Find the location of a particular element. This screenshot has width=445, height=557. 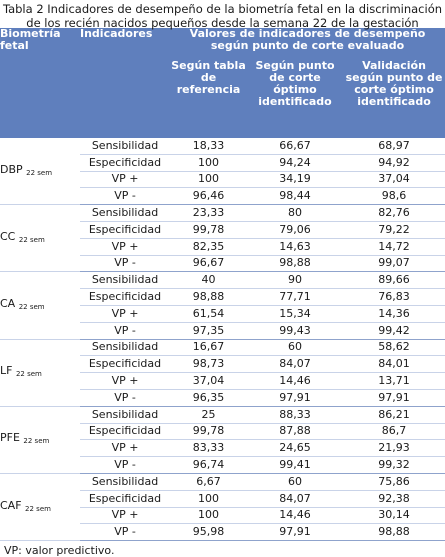

value-cell: 94,92 is located at coordinates (394, 163).